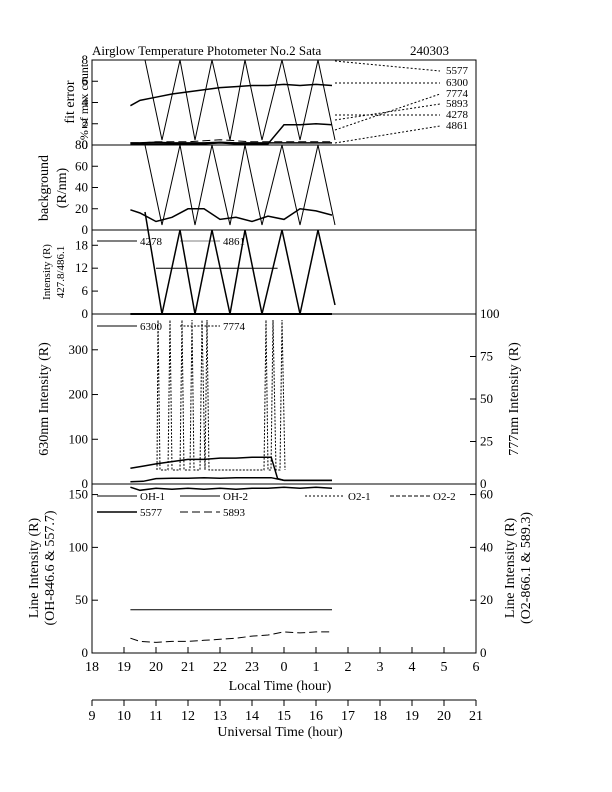 The height and width of the screenshot is (792, 612). I want to click on legend-5893: 5893, so click(234, 513).